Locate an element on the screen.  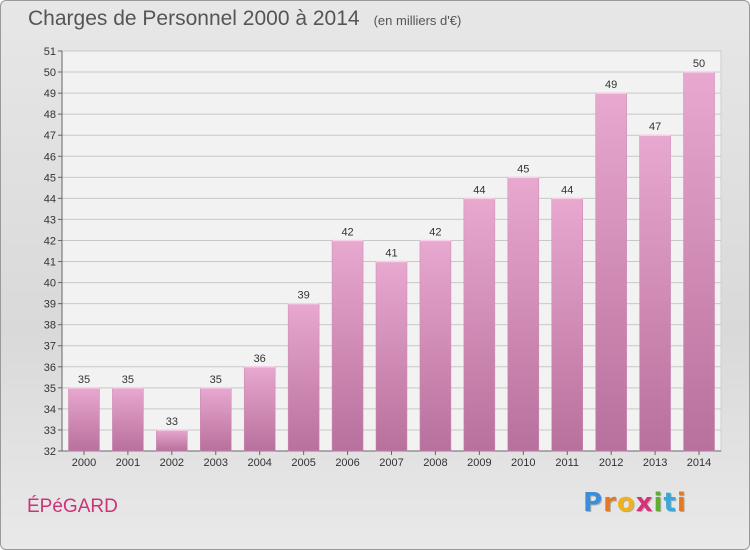
x-tick-label: 2008 is located at coordinates (435, 463).